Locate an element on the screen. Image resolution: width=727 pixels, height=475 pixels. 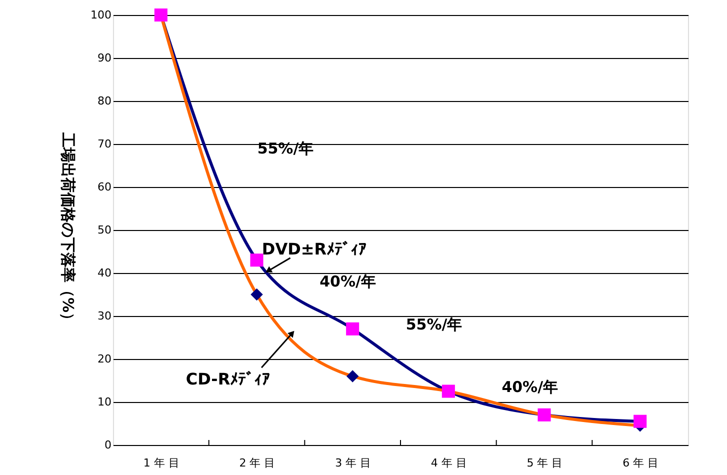
y-tick-label: 70 is located at coordinates (105, 144).